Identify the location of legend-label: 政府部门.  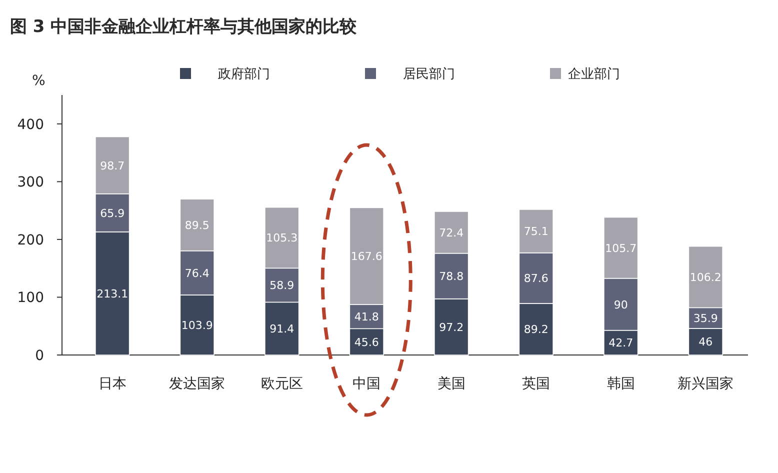
(244, 74).